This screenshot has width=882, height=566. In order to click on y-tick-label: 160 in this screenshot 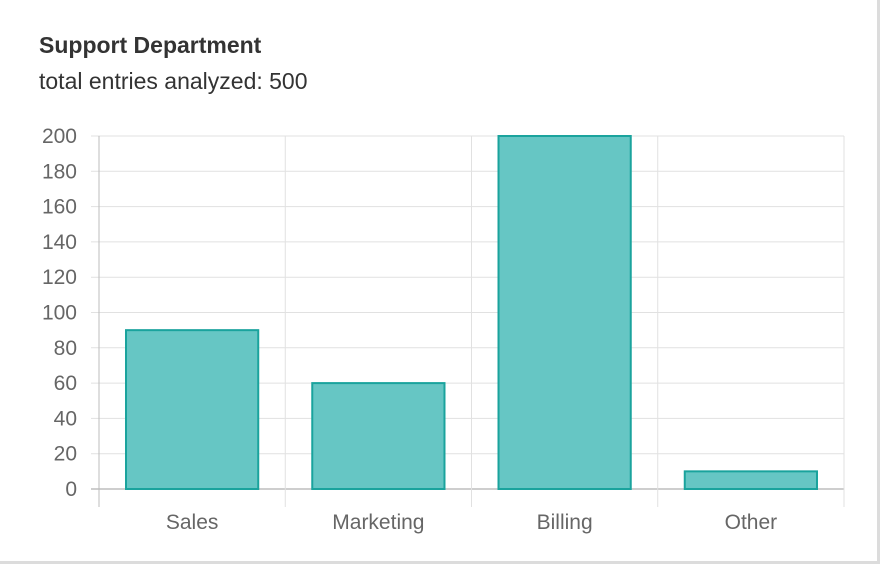, I will do `click(59, 207)`.